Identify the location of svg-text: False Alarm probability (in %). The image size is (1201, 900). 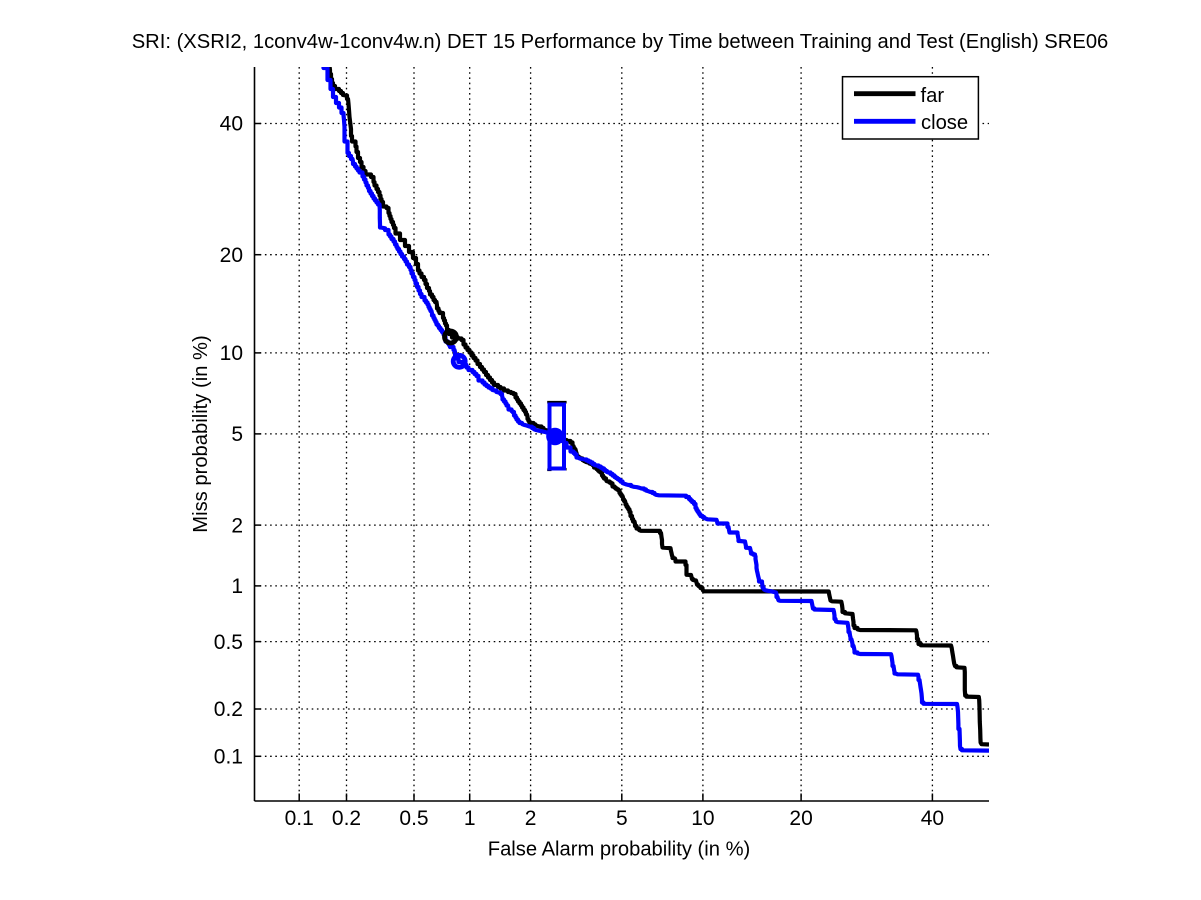
(619, 850).